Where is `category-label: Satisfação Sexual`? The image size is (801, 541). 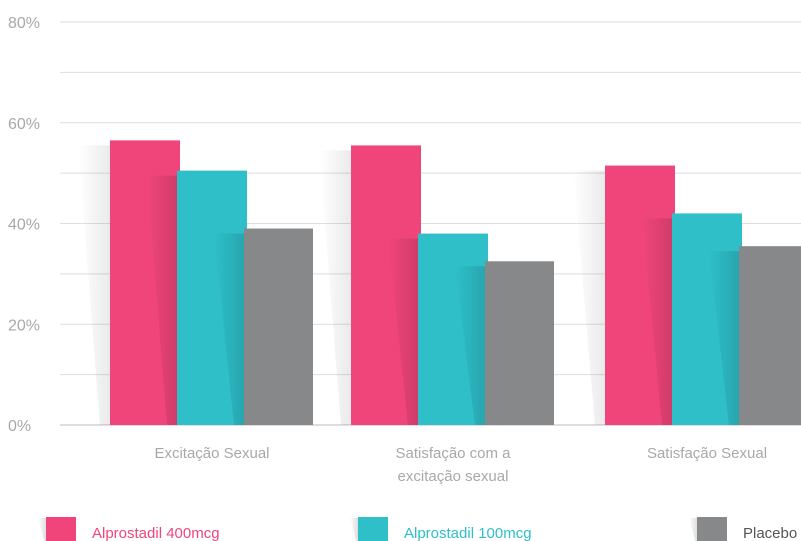 category-label: Satisfação Sexual is located at coordinates (707, 453).